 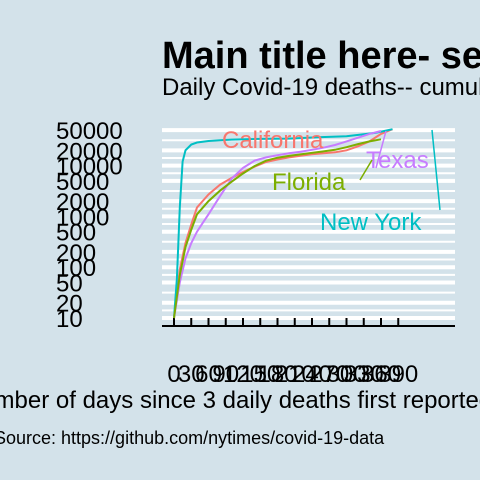 What do you see at coordinates (346, 374) in the screenshot?
I see `x-tick-label-10: 300` at bounding box center [346, 374].